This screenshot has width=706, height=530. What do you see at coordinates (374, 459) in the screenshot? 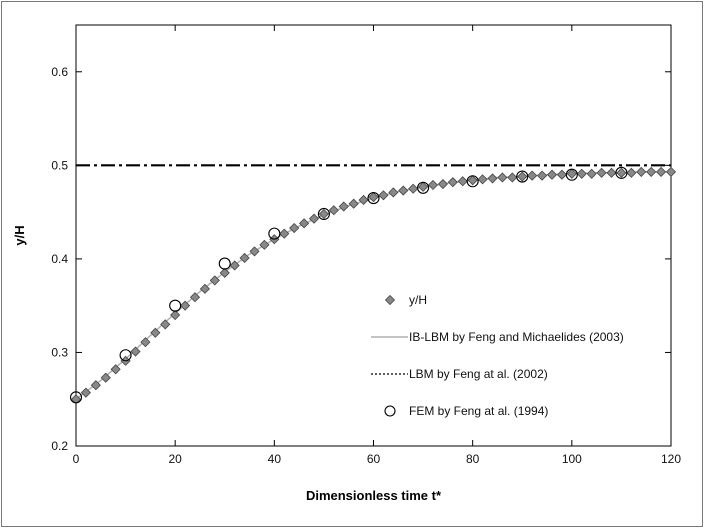
I see `x-tick-label: 60` at bounding box center [374, 459].